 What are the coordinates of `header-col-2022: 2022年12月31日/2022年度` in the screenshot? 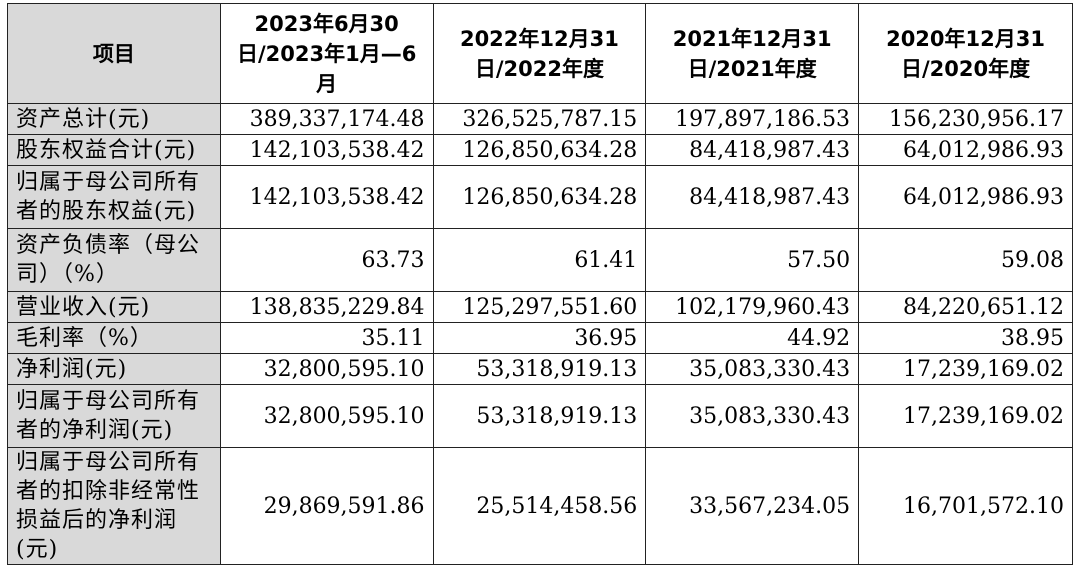 It's located at (539, 53).